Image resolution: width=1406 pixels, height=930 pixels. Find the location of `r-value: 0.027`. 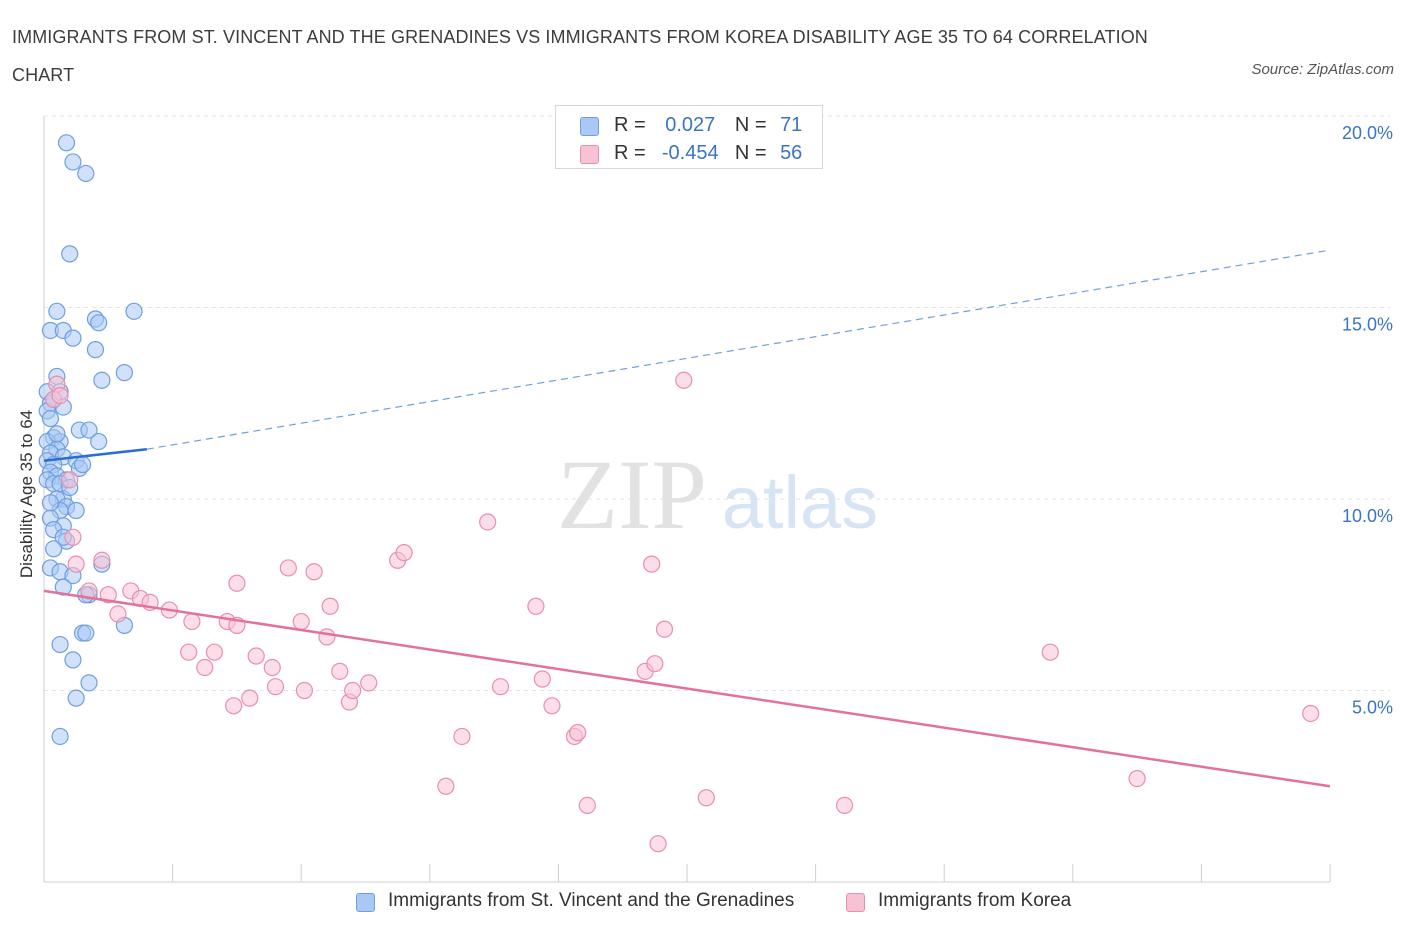

r-value: 0.027 is located at coordinates (690, 125).